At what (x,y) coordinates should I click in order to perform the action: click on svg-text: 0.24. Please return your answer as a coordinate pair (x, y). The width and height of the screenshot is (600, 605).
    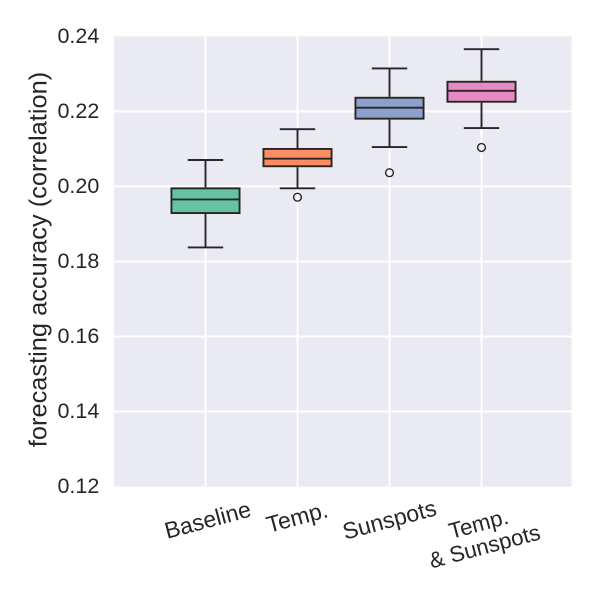
    Looking at the image, I should click on (78, 36).